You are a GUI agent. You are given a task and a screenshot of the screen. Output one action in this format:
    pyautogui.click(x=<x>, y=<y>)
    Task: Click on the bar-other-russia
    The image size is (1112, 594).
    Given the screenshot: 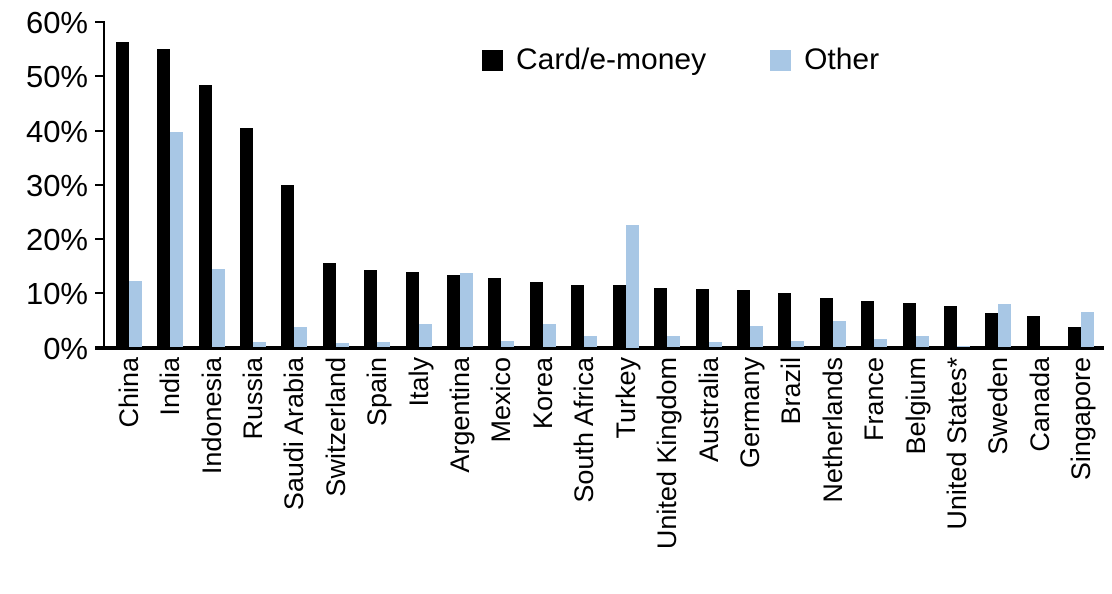 What is the action you would take?
    pyautogui.click(x=259, y=345)
    